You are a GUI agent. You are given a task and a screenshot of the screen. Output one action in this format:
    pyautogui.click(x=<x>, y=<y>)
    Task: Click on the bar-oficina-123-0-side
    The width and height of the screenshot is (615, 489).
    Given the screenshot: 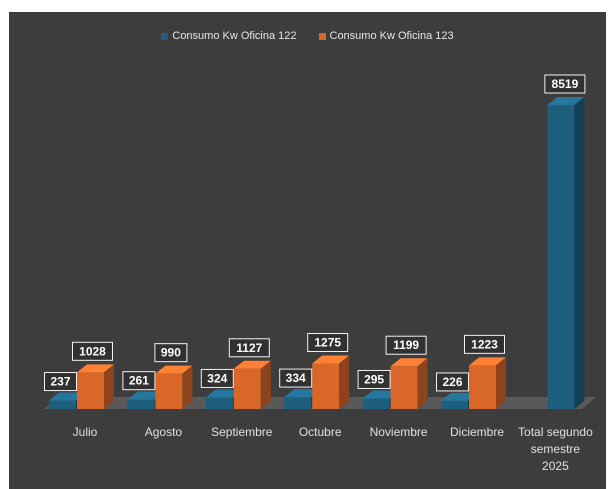 What is the action you would take?
    pyautogui.click(x=109, y=386)
    